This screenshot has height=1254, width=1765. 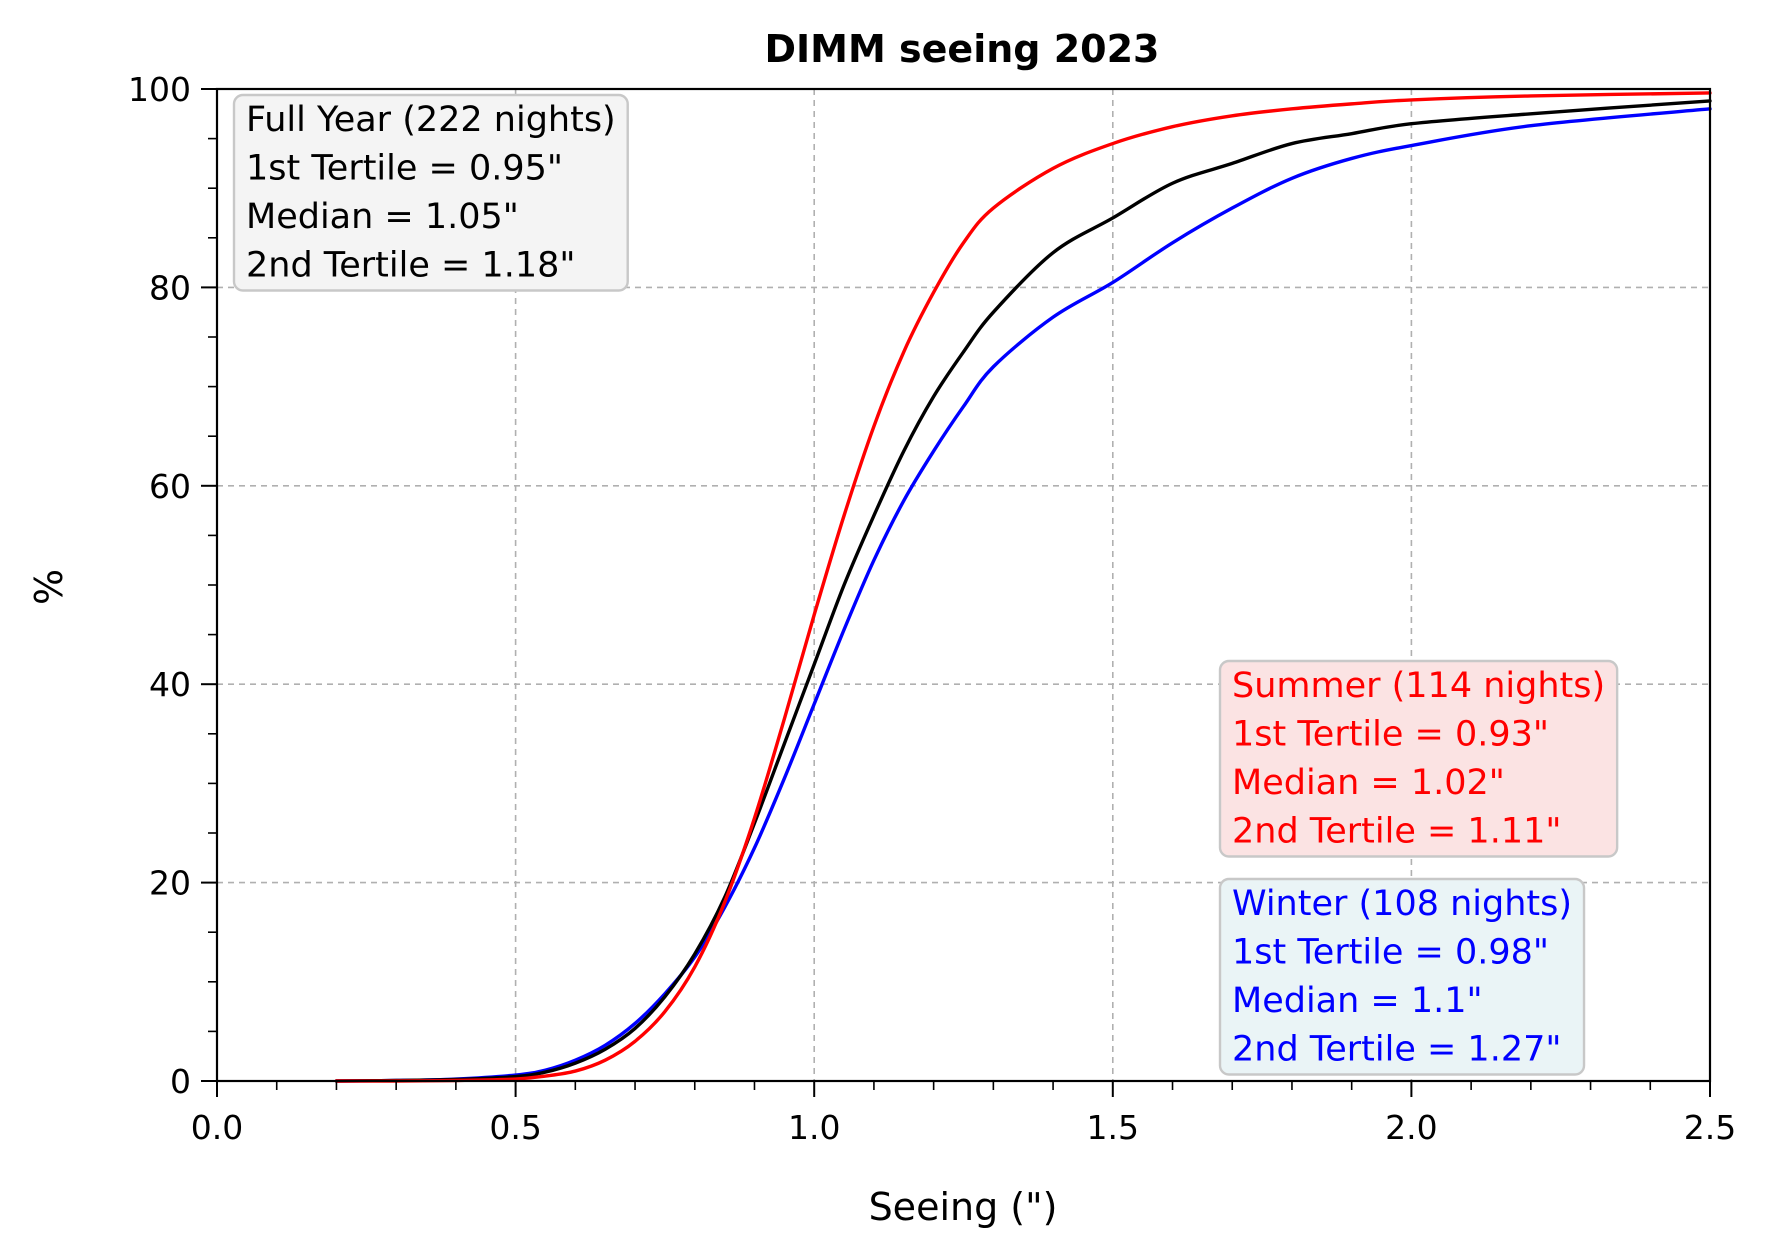 What do you see at coordinates (170, 883) in the screenshot?
I see `y-tick-label: 20` at bounding box center [170, 883].